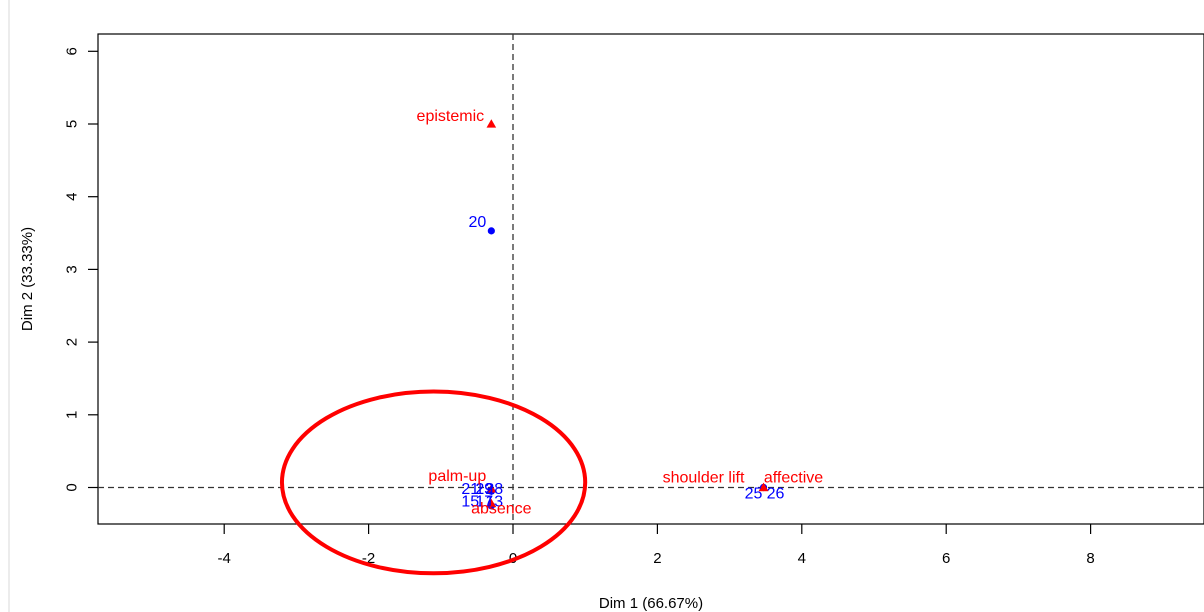 This screenshot has height=612, width=1204. I want to click on point-label-13: 13, so click(494, 502).